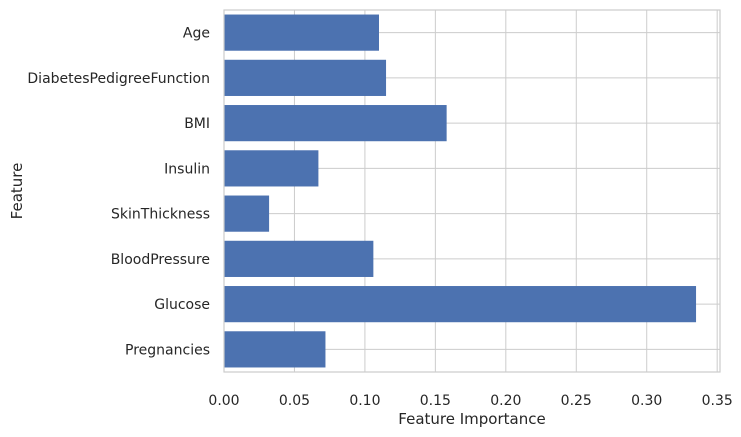  I want to click on y-tick-label: Insulin, so click(187, 169).